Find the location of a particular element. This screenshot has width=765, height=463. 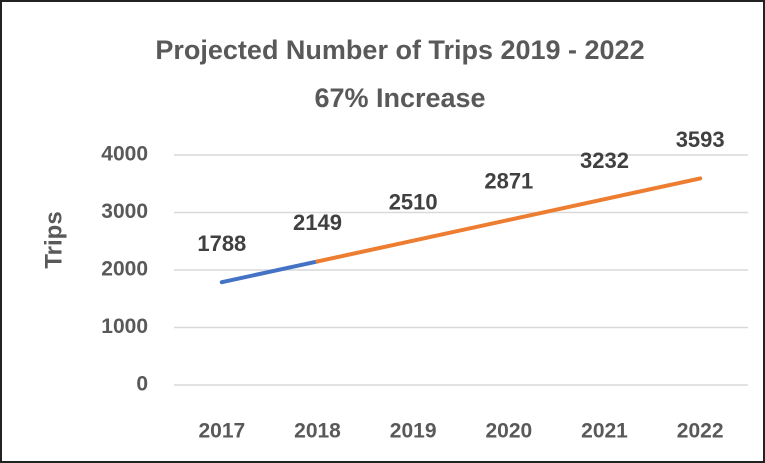

chart-title: Projected Number of Trips 2019 - 2022 is located at coordinates (399, 50).